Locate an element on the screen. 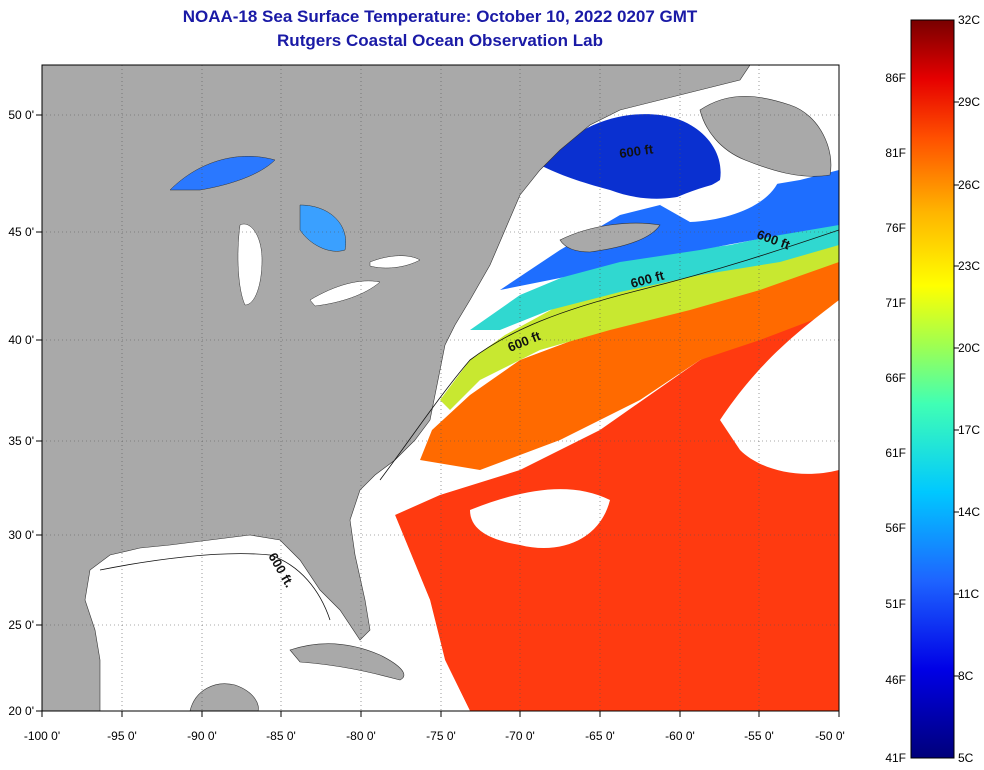 This screenshot has height=770, width=984. sst-transition-region is located at coordinates (639, 325).